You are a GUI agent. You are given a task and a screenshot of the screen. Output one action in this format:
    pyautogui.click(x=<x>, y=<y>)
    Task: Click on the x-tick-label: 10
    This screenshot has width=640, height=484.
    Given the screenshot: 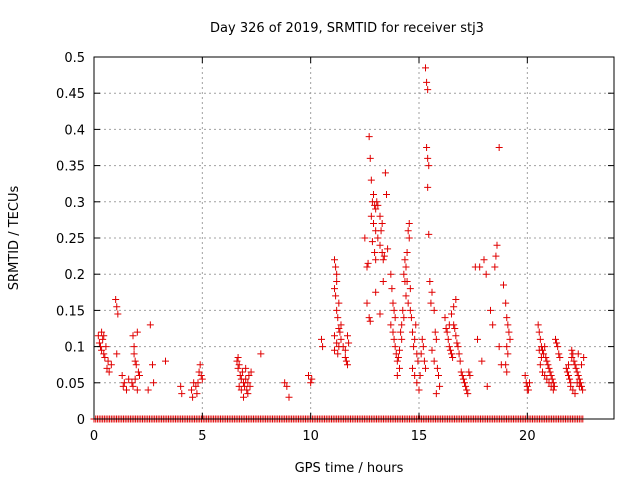 What is the action you would take?
    pyautogui.click(x=310, y=436)
    